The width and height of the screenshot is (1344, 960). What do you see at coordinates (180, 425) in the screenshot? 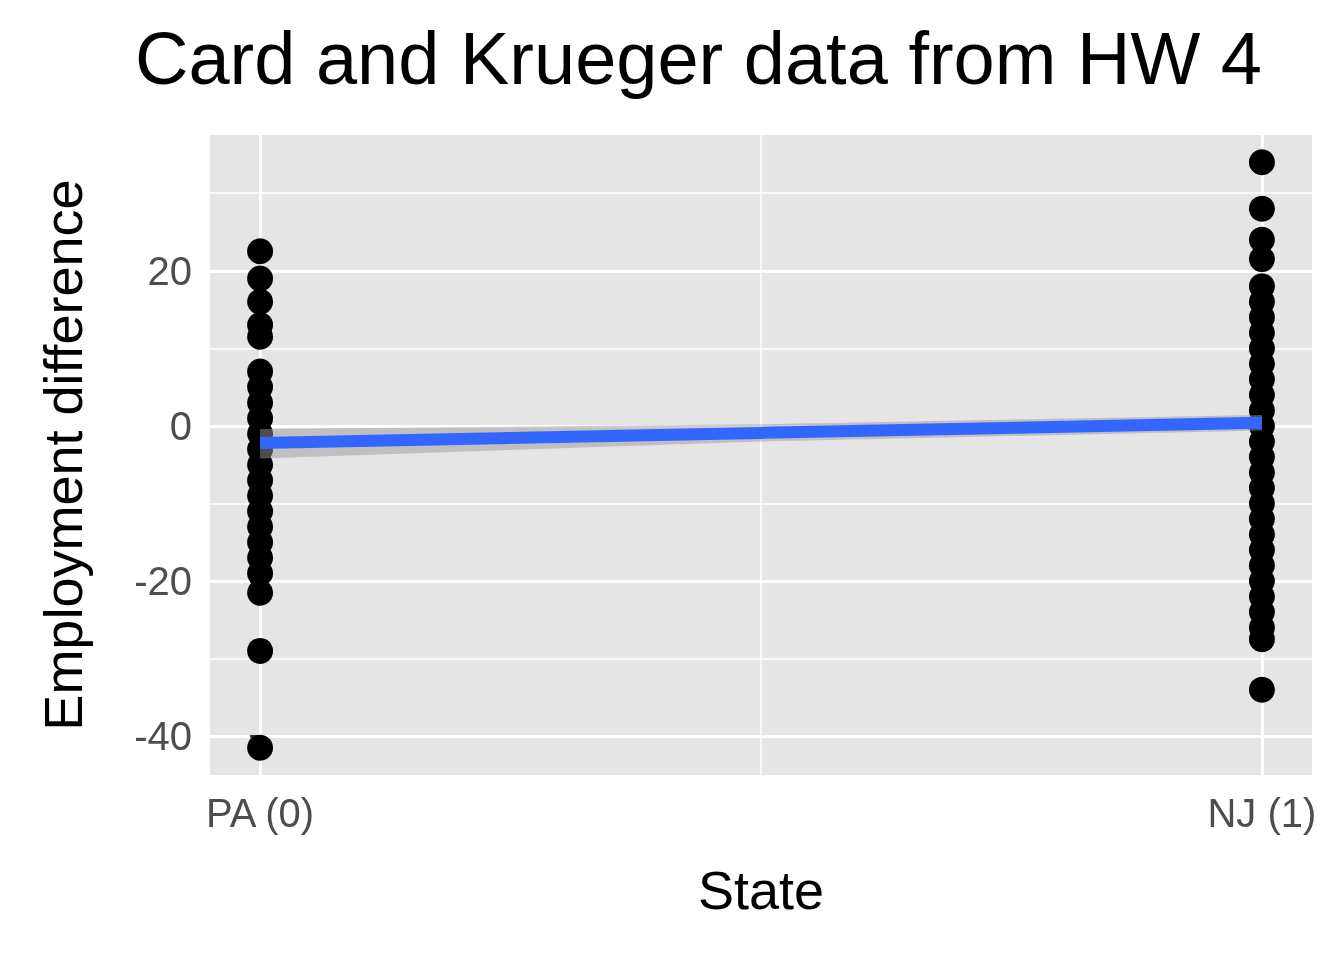
I see `y-tick-label: 0` at bounding box center [180, 425].